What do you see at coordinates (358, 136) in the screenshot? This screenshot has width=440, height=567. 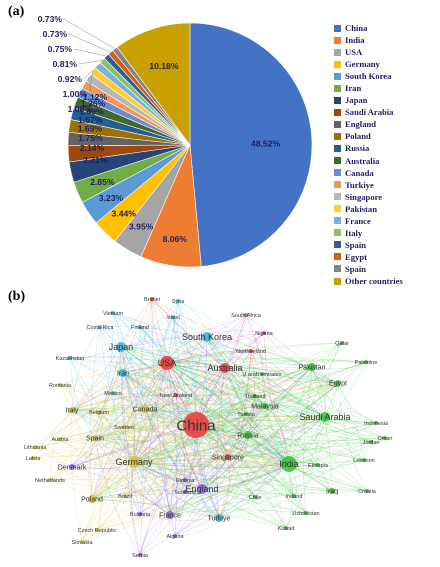 I see `legend-label: Poland` at bounding box center [358, 136].